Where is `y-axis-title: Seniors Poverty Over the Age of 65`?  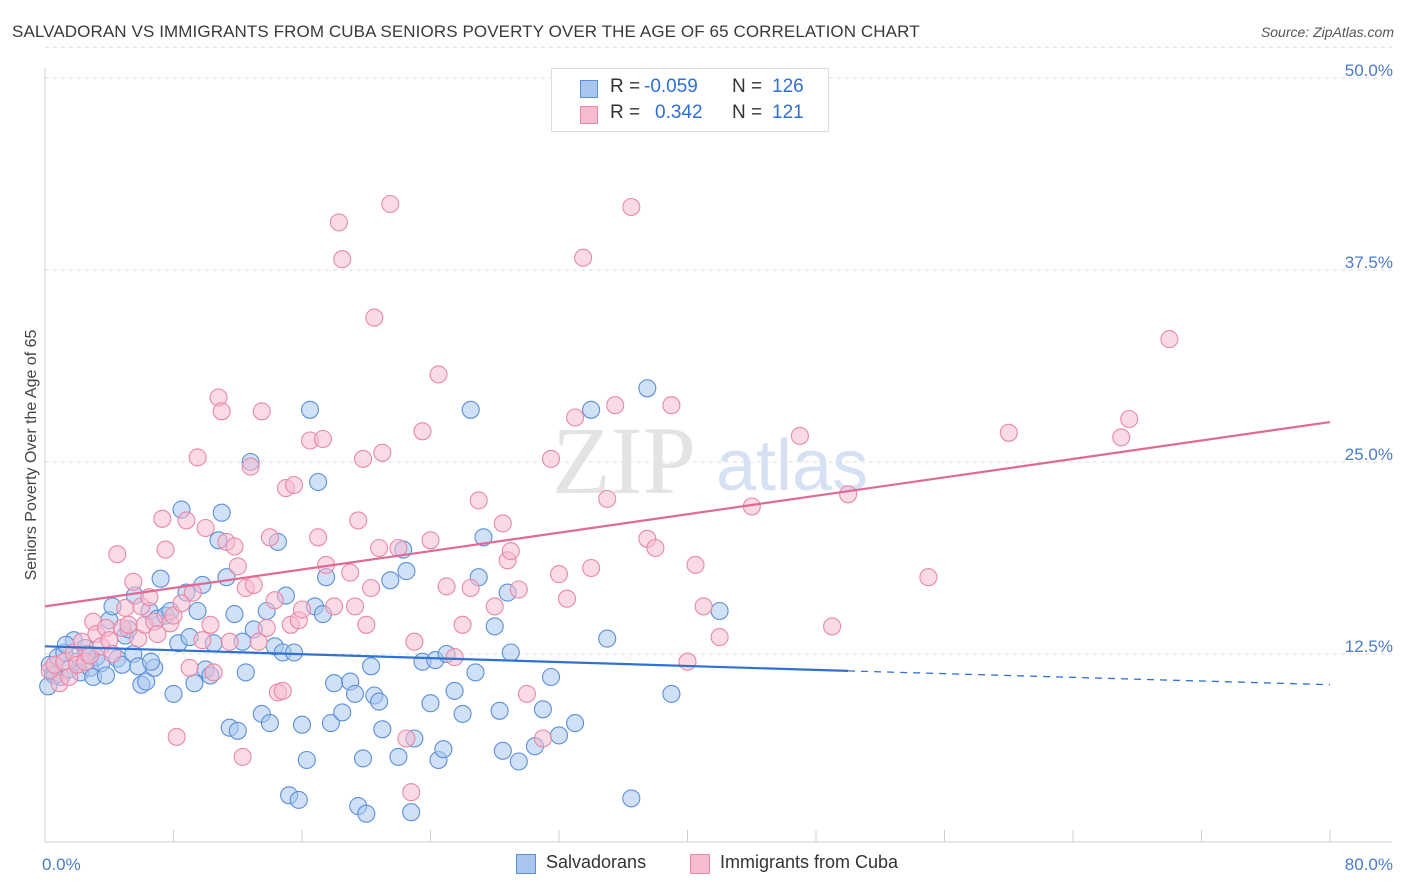 y-axis-title: Seniors Poverty Over the Age of 65 is located at coordinates (31, 455).